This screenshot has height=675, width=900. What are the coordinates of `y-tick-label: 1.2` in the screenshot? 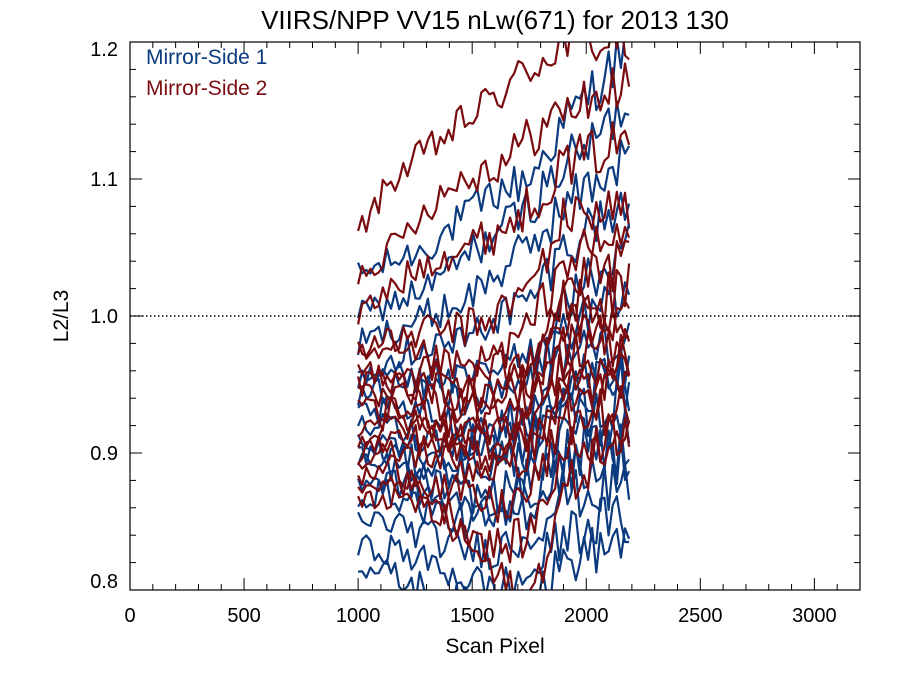 It's located at (104, 50).